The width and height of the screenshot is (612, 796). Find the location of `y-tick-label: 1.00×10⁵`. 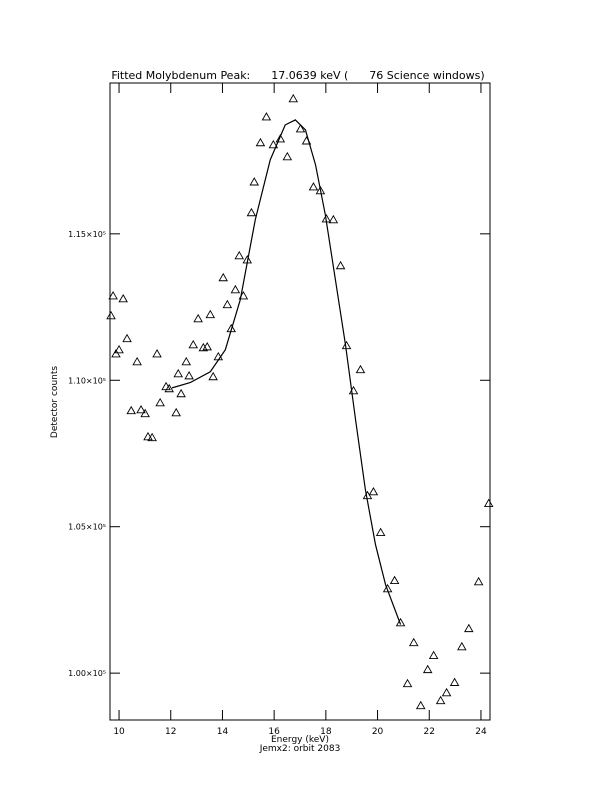

y-tick-label: 1.00×10⁵ is located at coordinates (87, 673).